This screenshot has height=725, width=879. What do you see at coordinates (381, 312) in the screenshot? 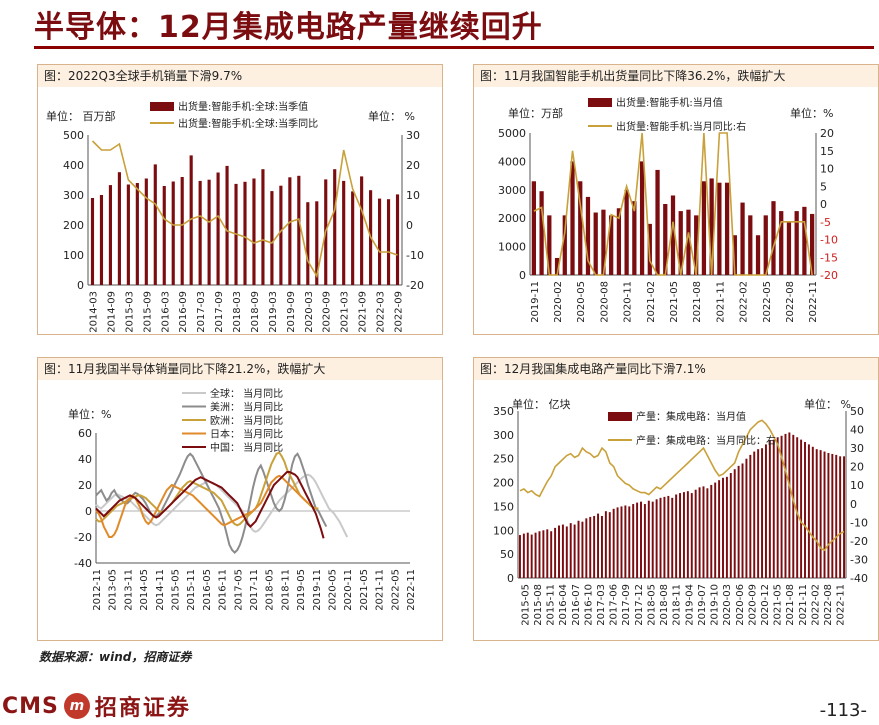
I see `x-tick-label: 2022-03` at bounding box center [381, 312].